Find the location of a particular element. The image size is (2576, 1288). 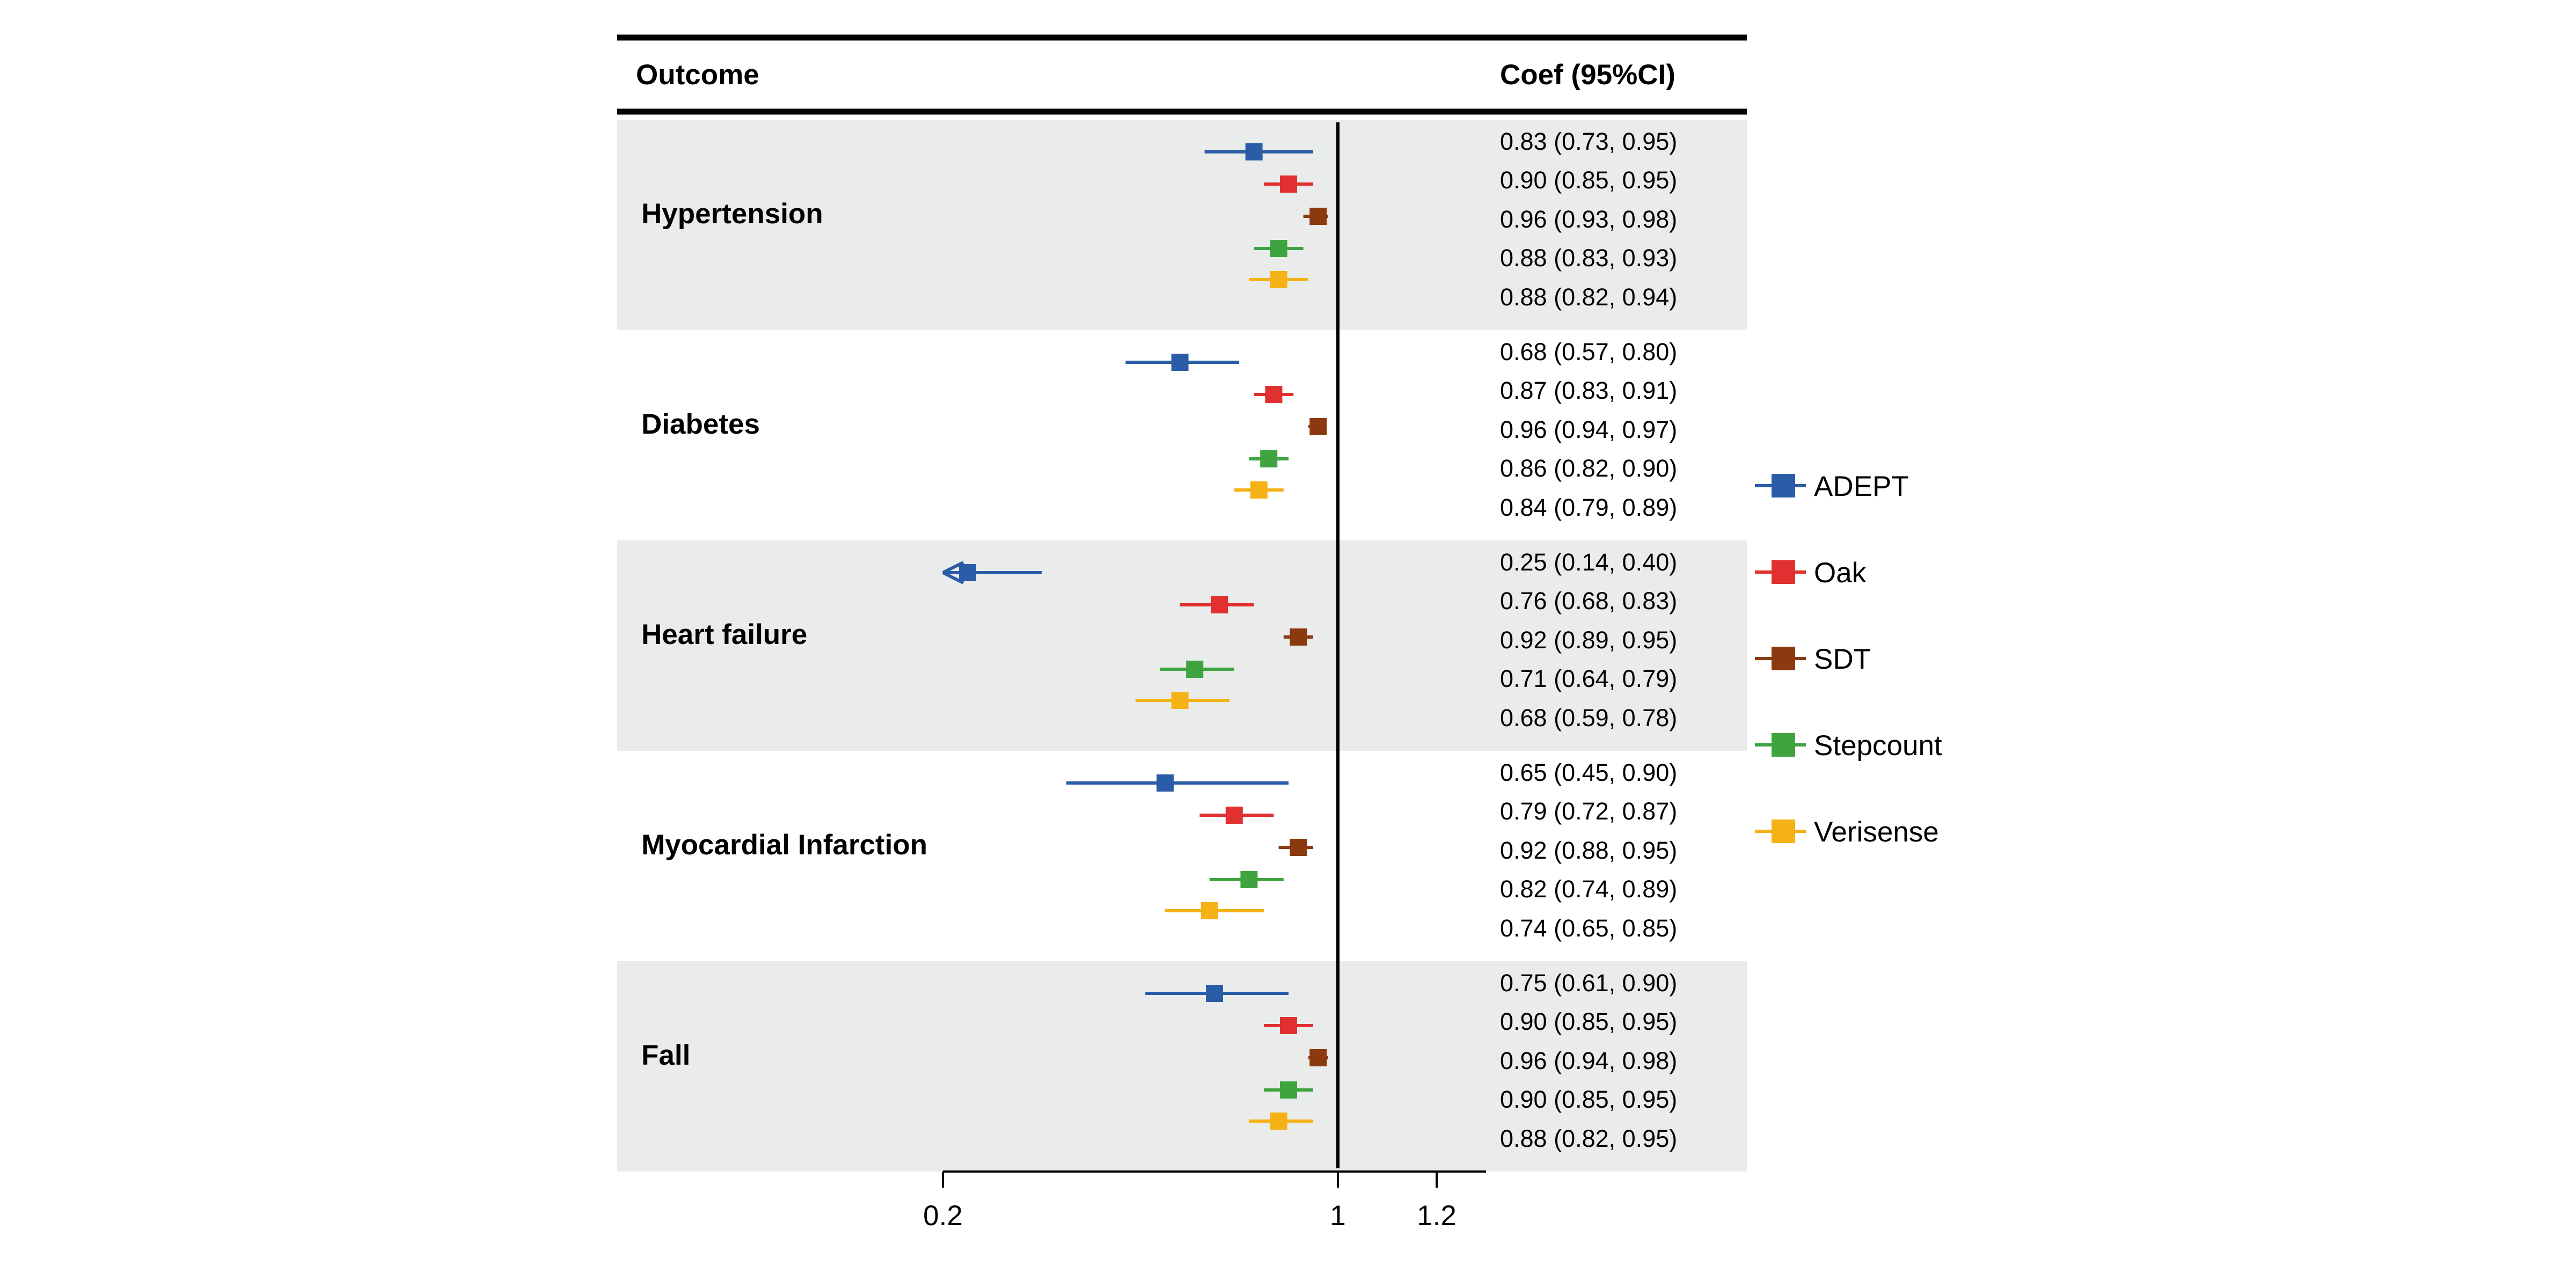

coef-hypertension-oak: 0.90 (0.85, 0.95) is located at coordinates (1588, 180).